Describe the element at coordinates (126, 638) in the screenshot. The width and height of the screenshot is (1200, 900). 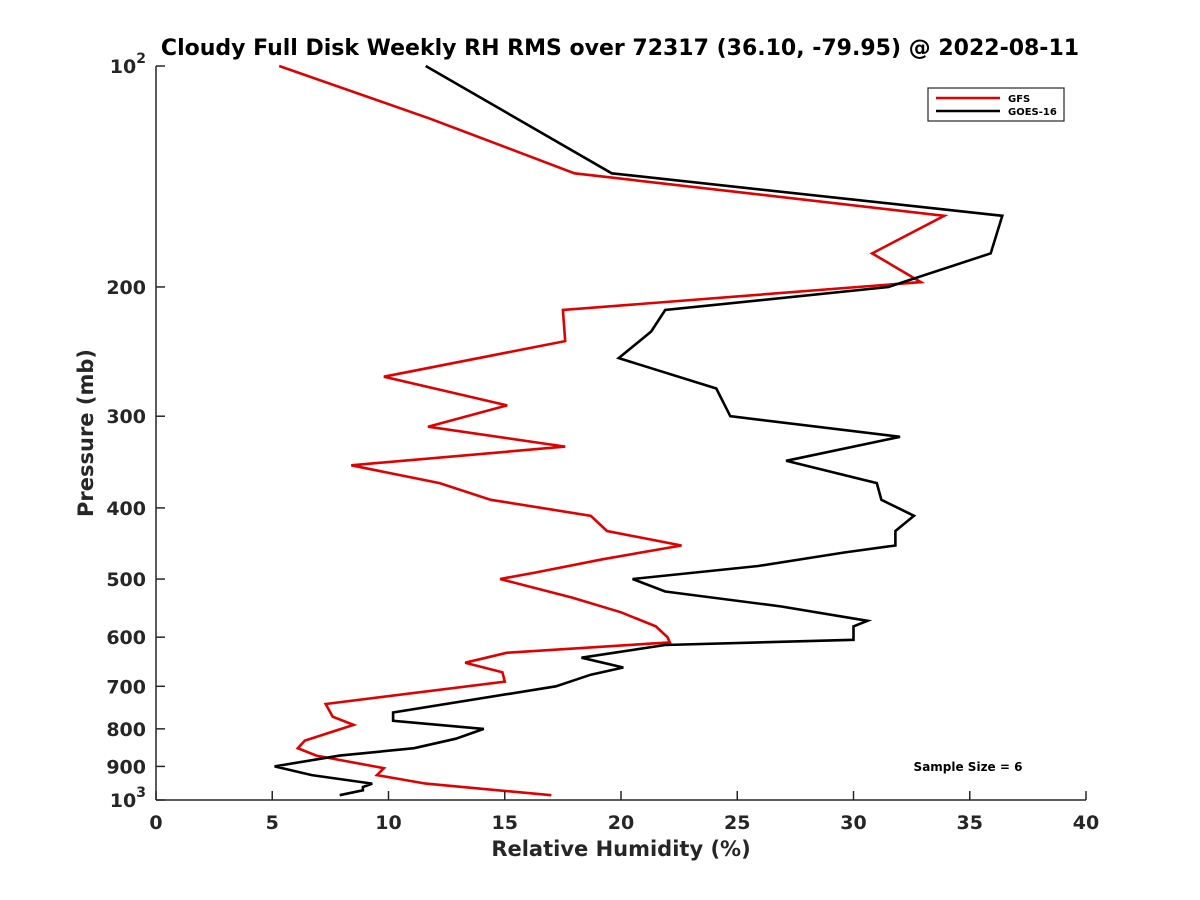
I see `y-tick-label: 600` at that location.